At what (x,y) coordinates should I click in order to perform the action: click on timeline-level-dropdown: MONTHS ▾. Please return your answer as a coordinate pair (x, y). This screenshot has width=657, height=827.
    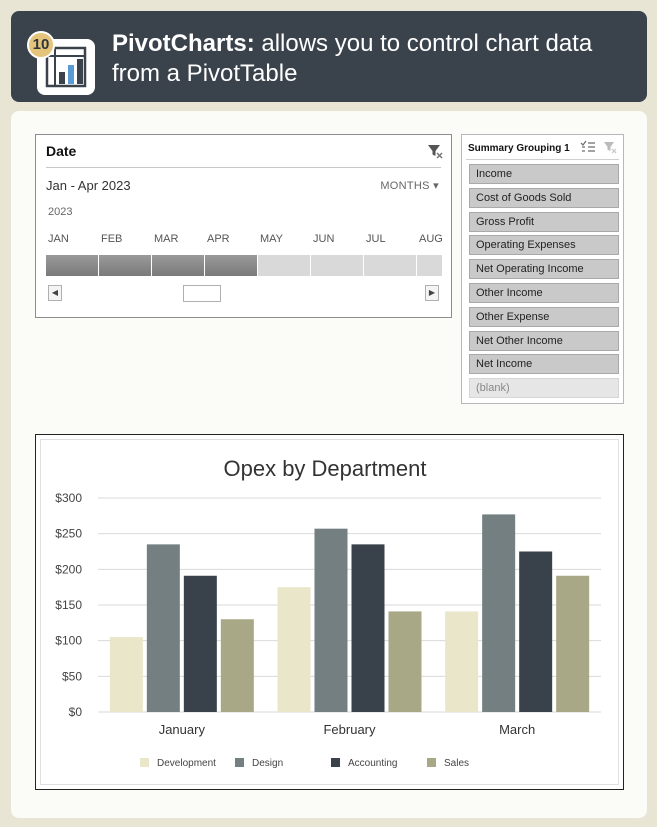
    Looking at the image, I should click on (409, 185).